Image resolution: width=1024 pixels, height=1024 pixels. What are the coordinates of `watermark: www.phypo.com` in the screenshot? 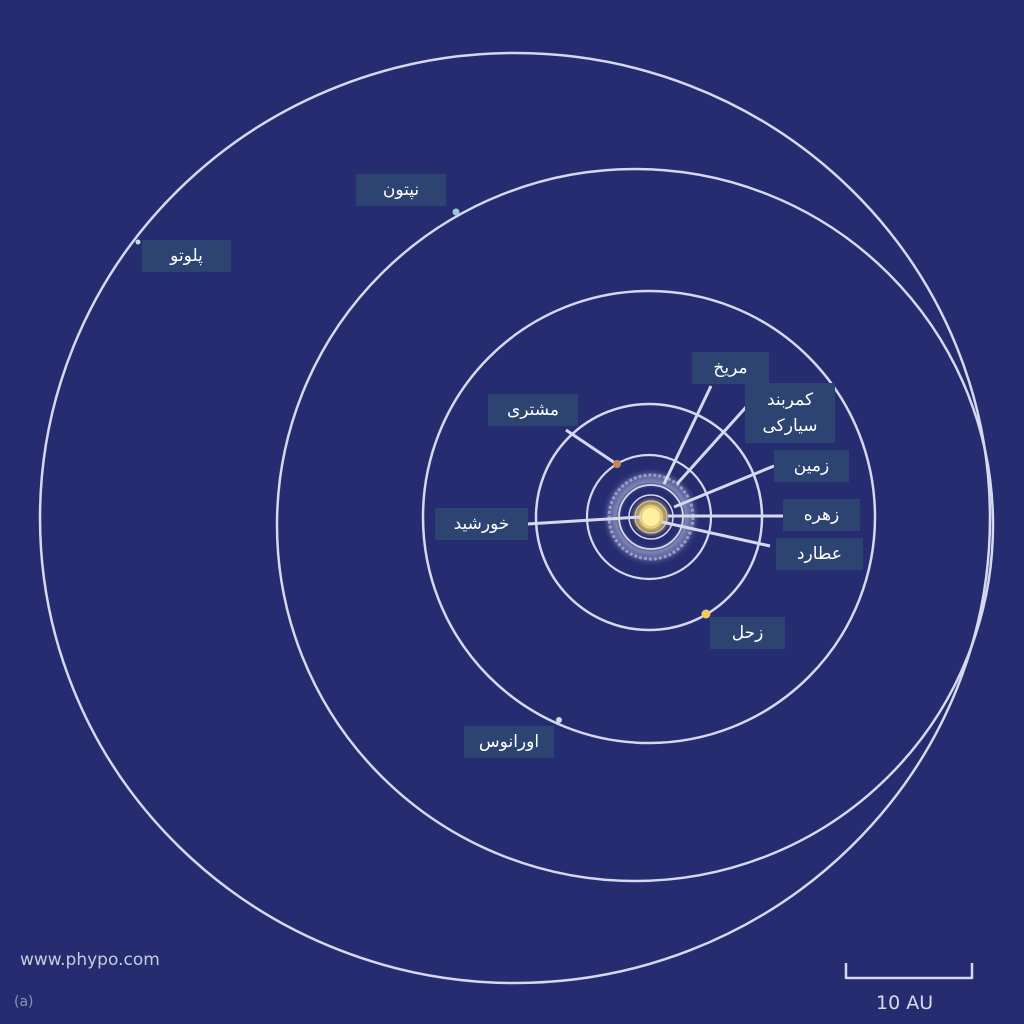 It's located at (90, 960).